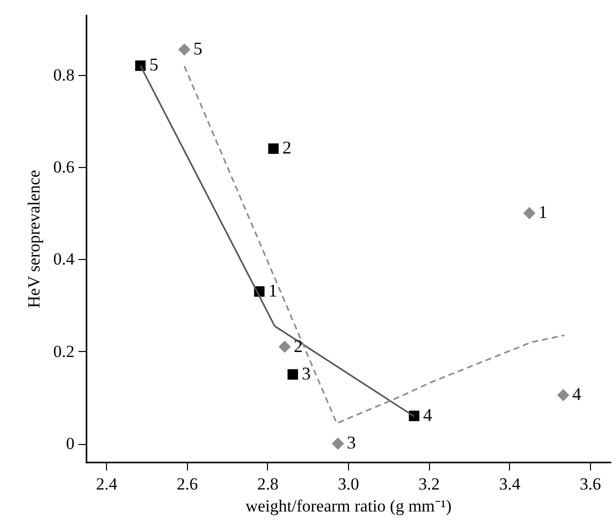  Describe the element at coordinates (63, 167) in the screenshot. I see `y-tick-label: 0.6` at that location.